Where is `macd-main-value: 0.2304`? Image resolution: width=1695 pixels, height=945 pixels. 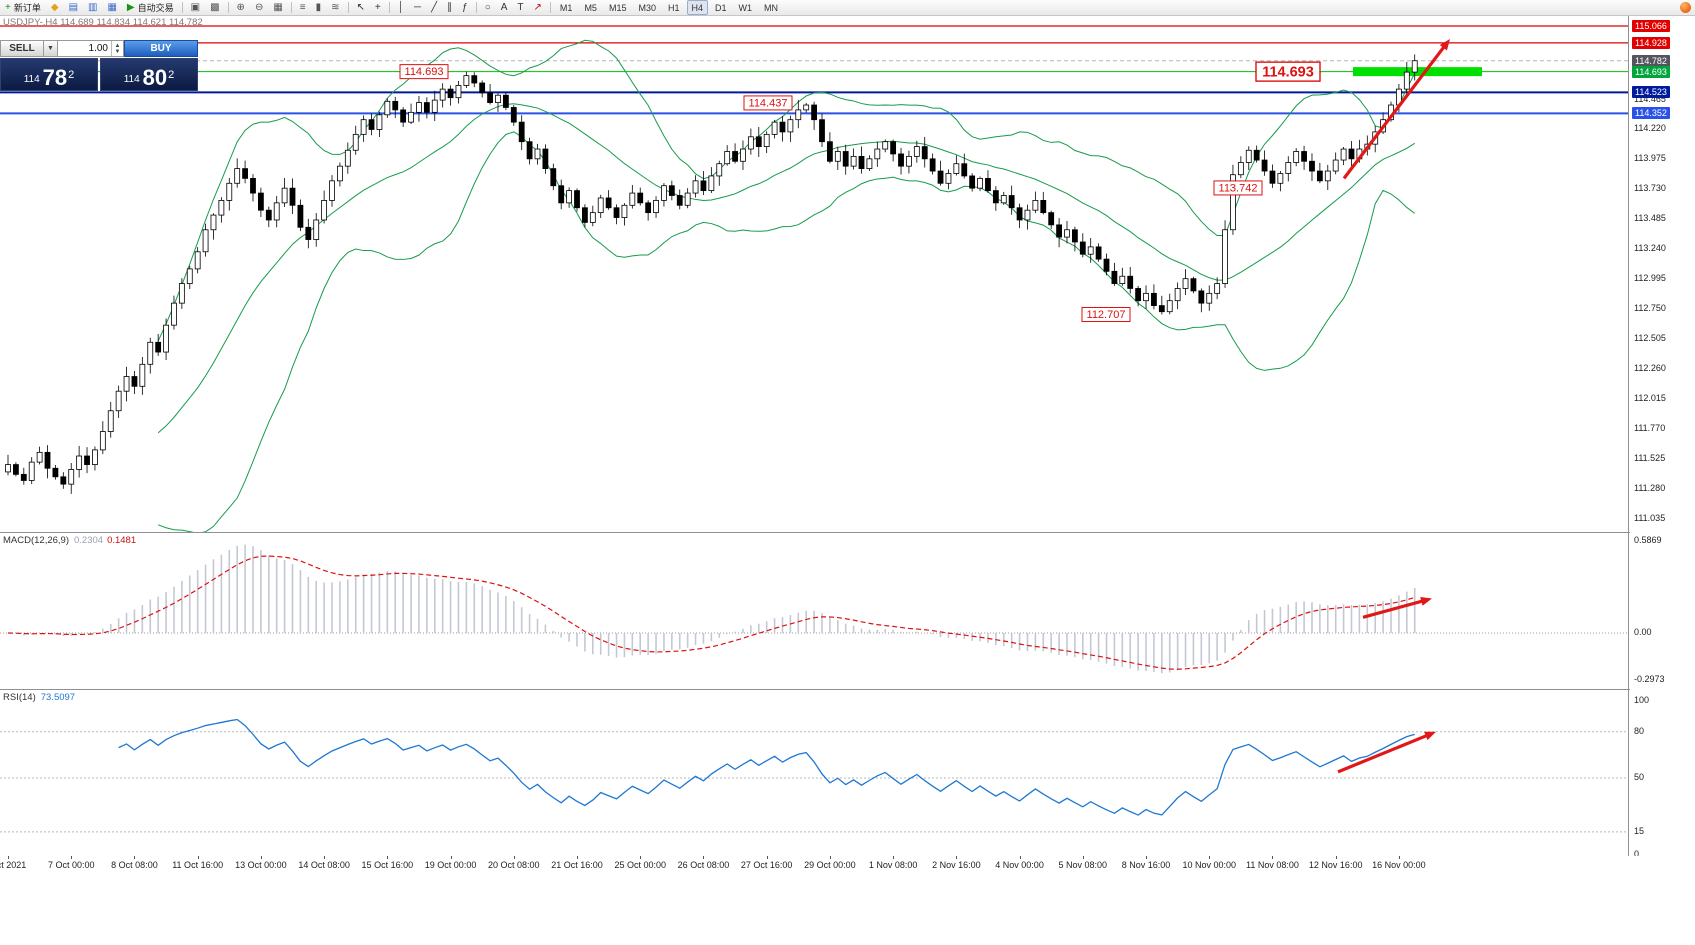
macd-main-value: 0.2304 is located at coordinates (89, 540).